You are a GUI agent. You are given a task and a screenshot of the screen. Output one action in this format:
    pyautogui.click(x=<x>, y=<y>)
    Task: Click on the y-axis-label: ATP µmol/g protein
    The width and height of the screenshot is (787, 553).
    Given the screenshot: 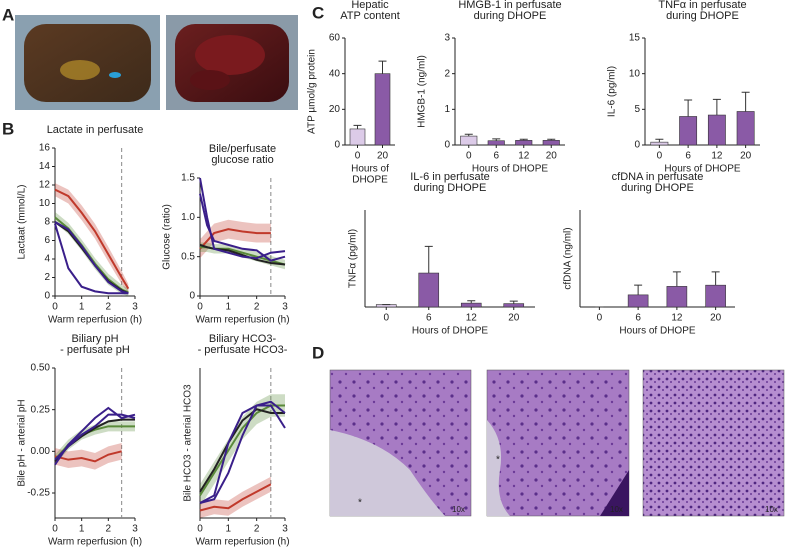 What is the action you would take?
    pyautogui.click(x=312, y=91)
    